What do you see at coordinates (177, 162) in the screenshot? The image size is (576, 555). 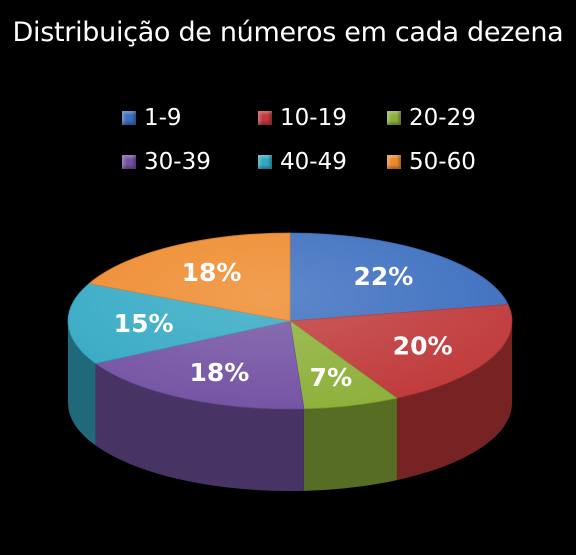 I see `legend-label: 30-39` at bounding box center [177, 162].